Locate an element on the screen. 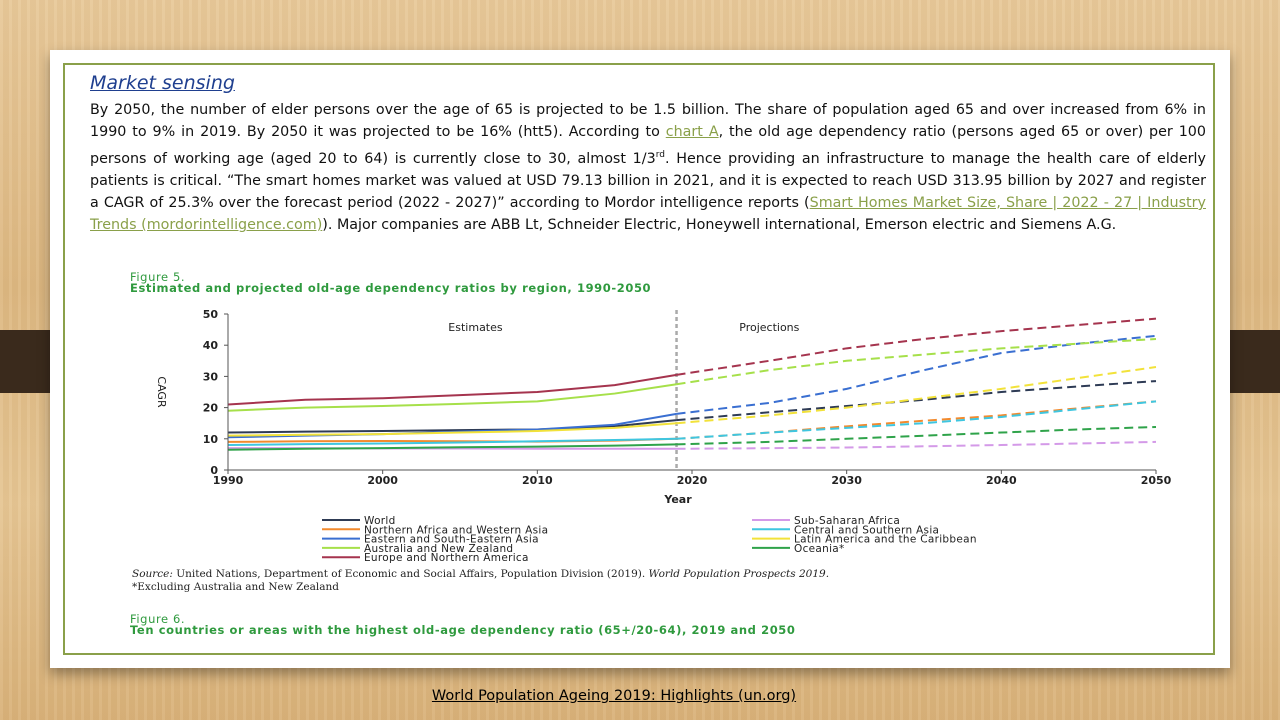  x-tick-label: 2050 is located at coordinates (1156, 480).